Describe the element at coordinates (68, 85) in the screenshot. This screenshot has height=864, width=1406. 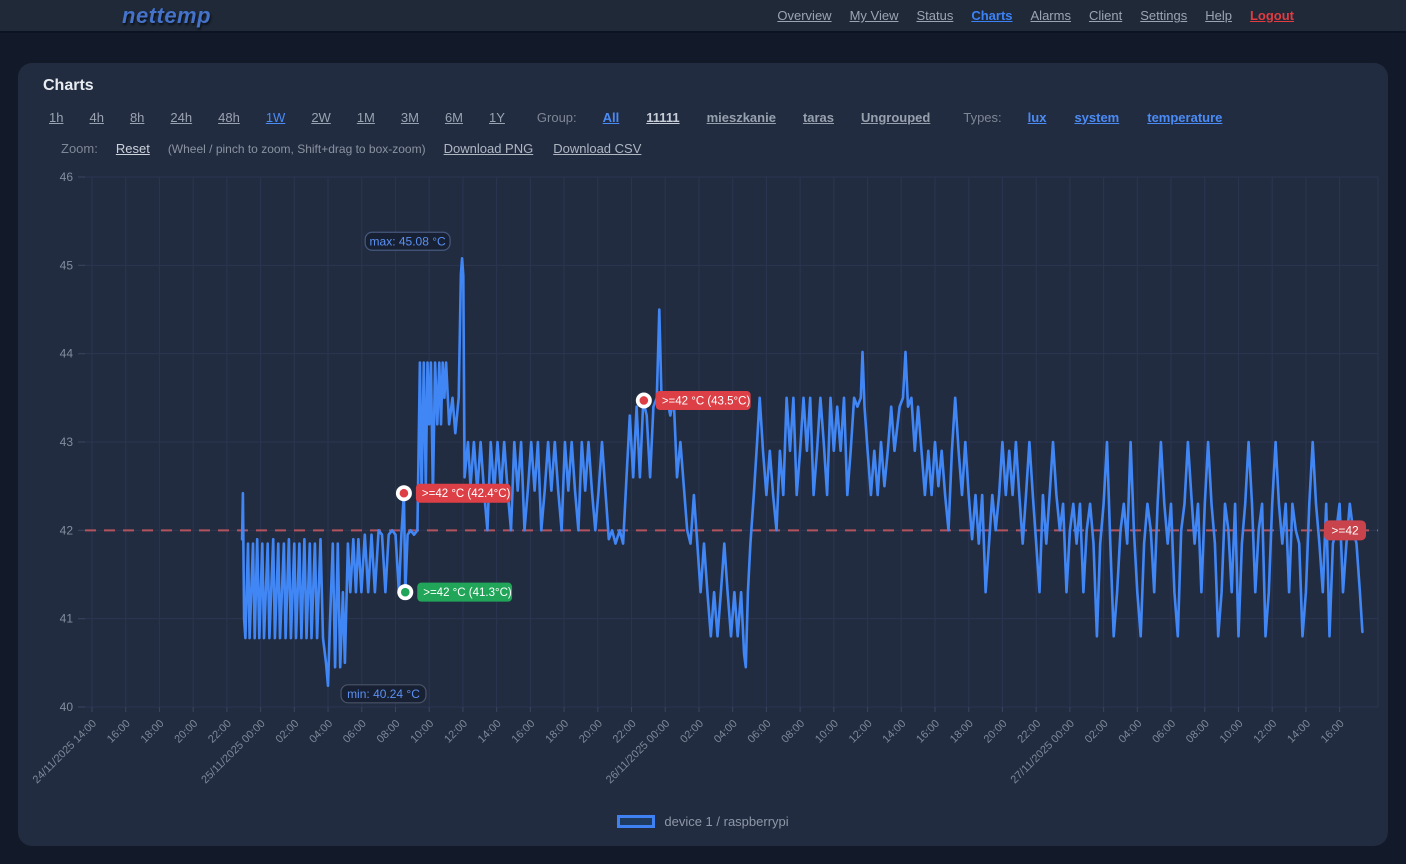
I see `page-title: Charts` at that location.